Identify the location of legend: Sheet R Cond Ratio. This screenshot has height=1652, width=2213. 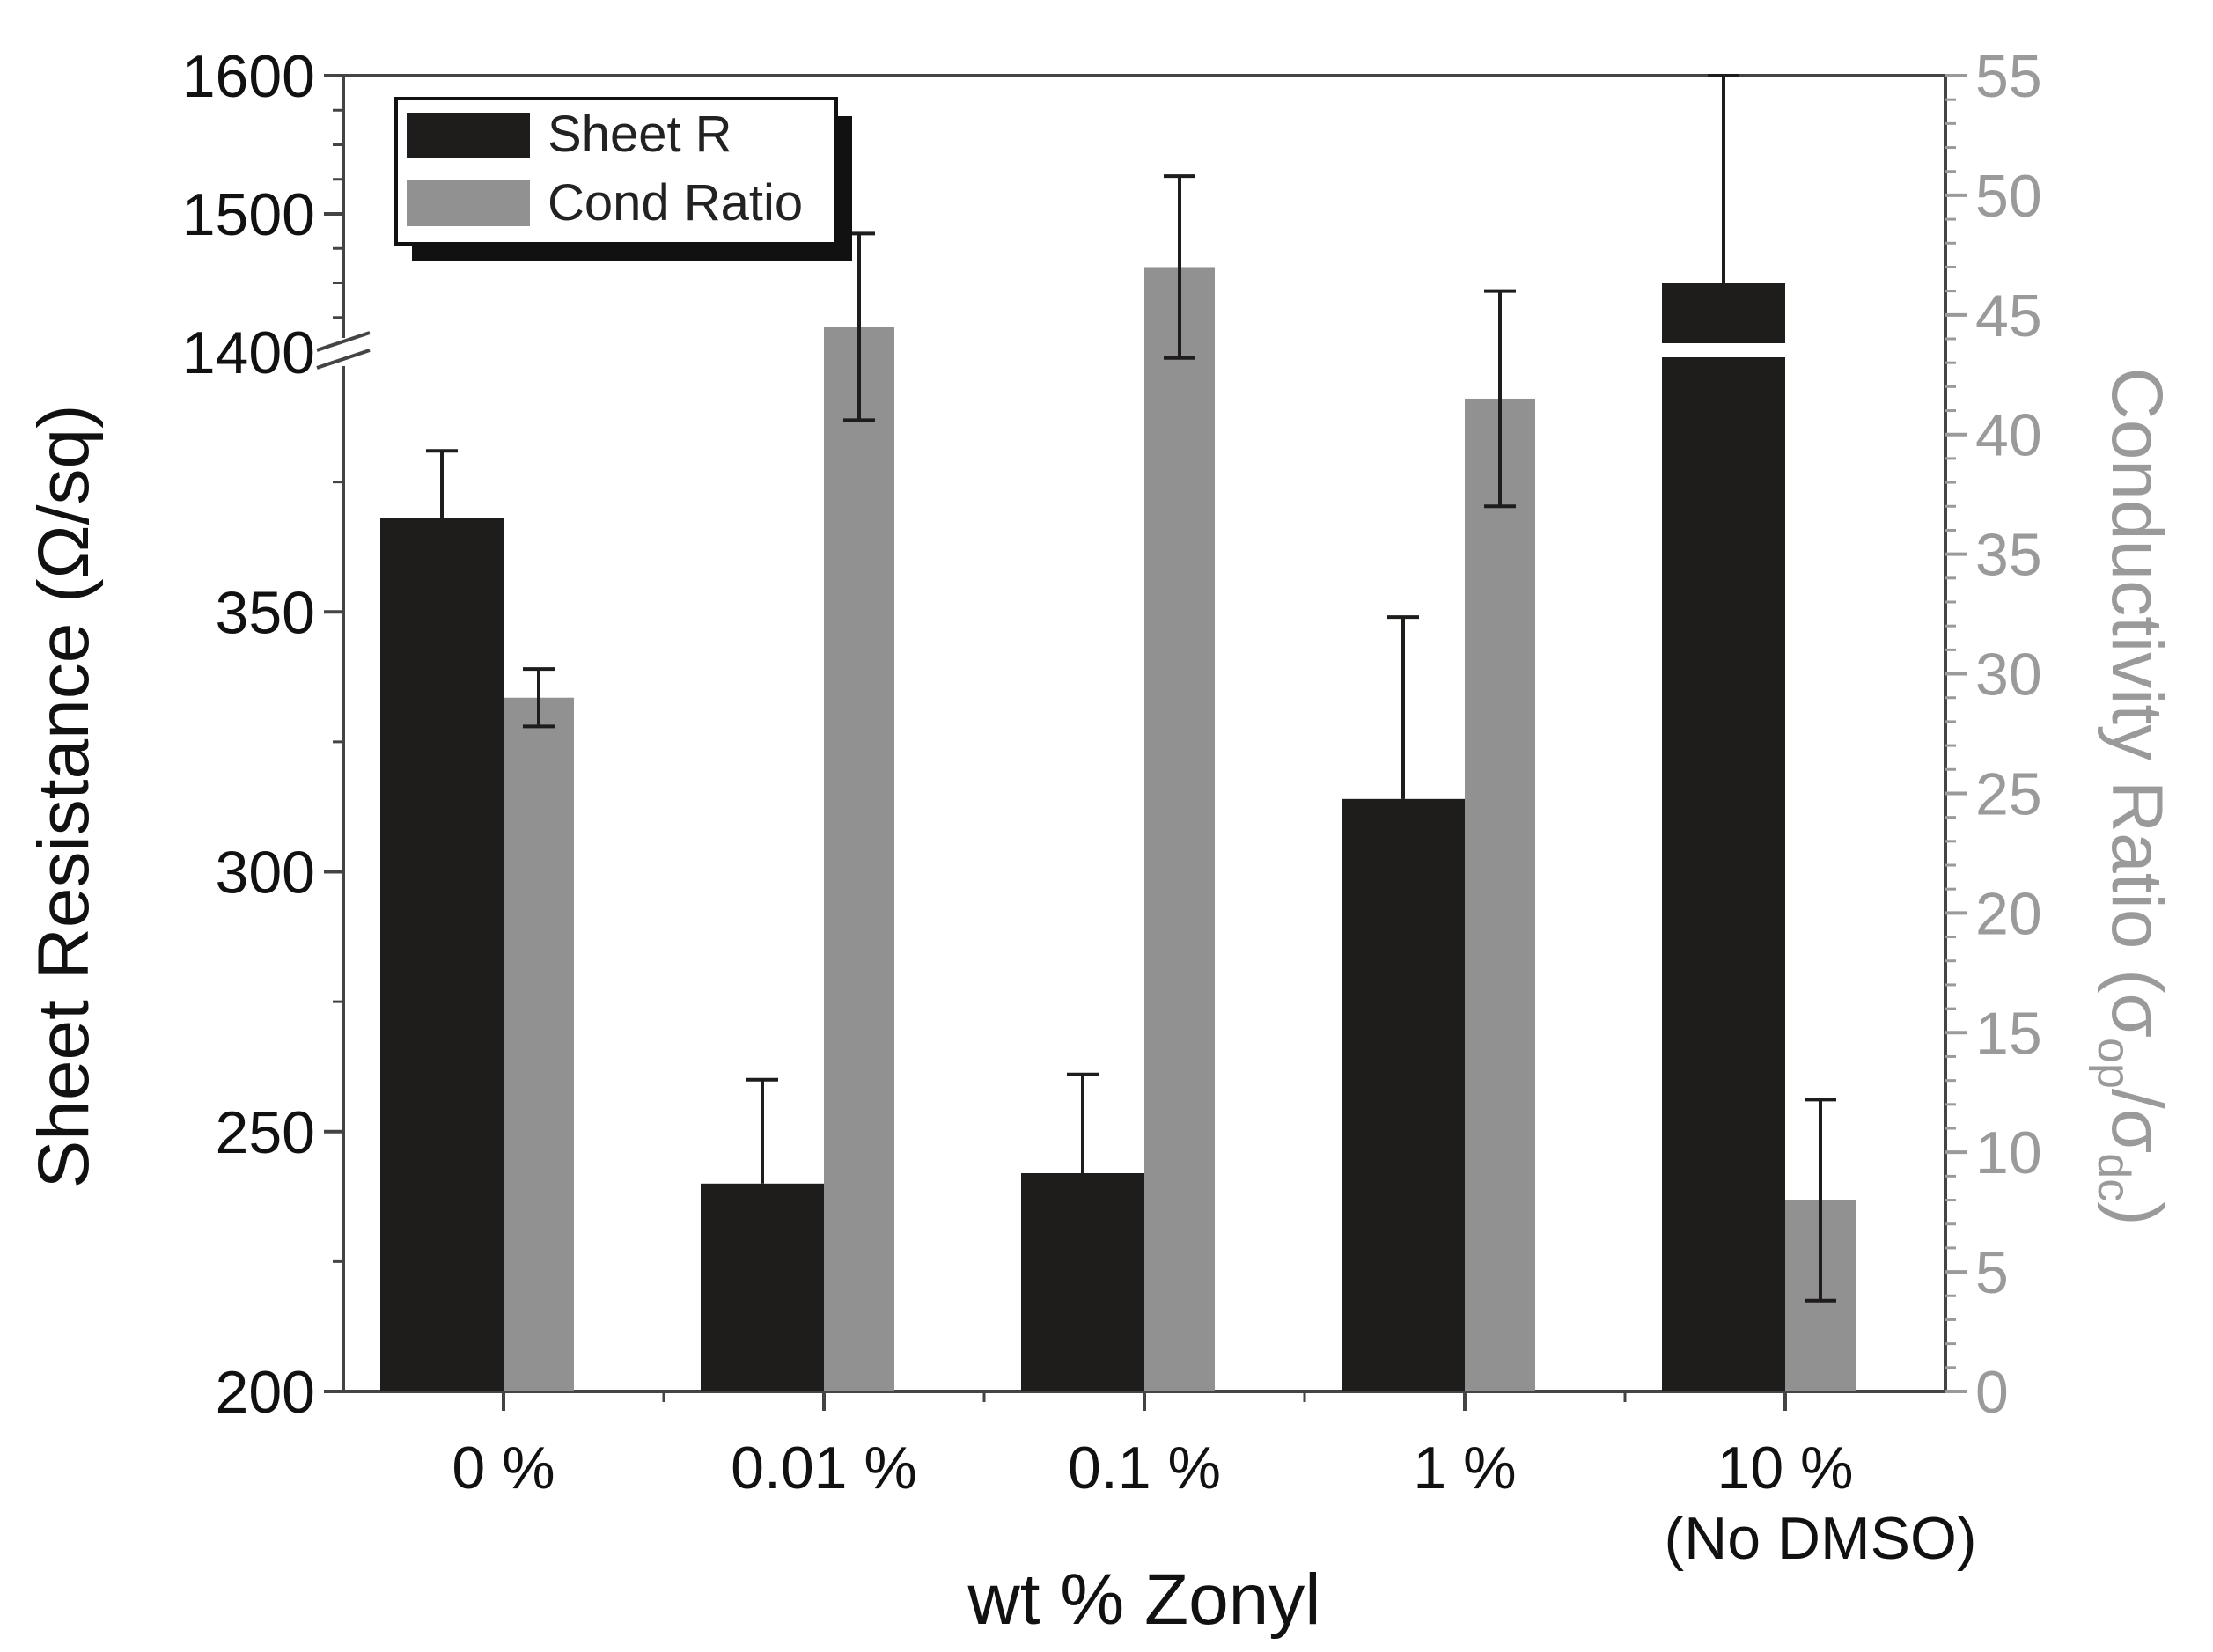
(623, 179).